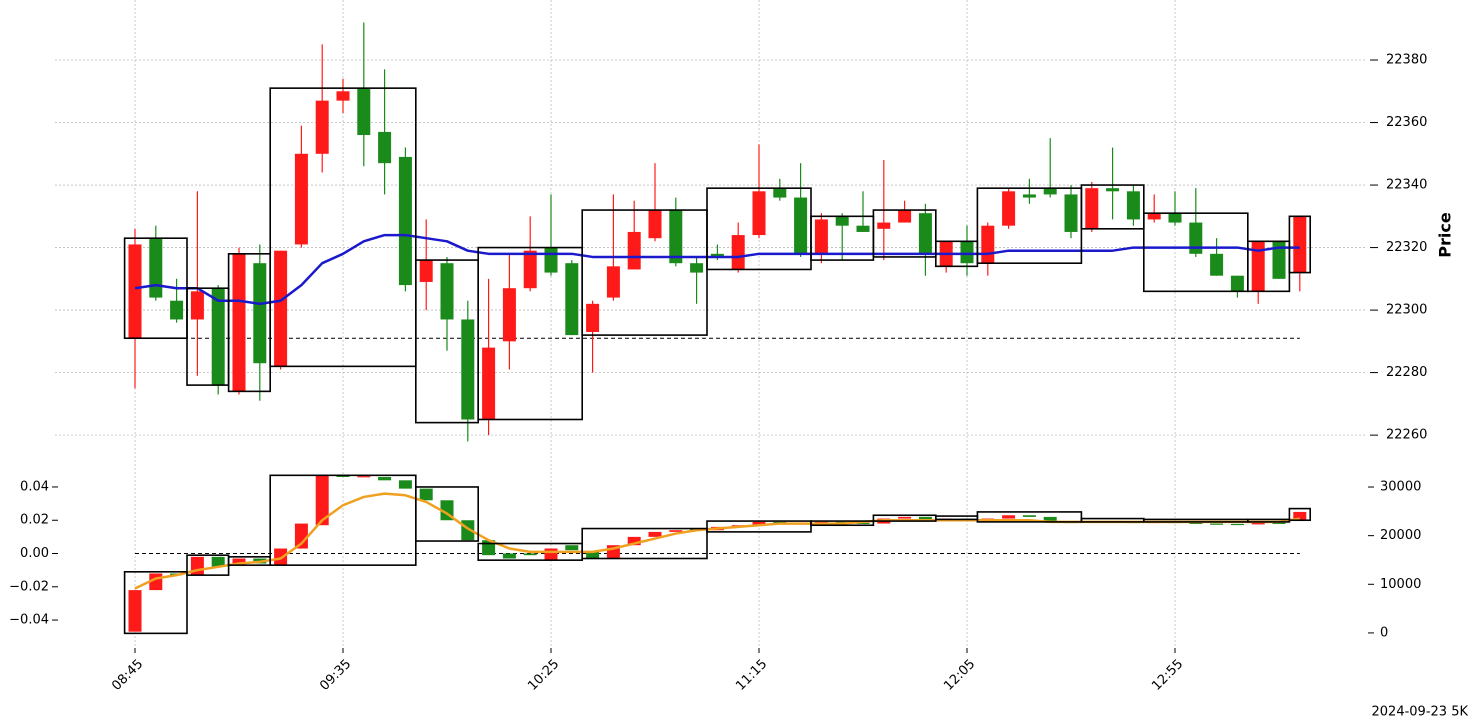 This screenshot has height=721, width=1472. What do you see at coordinates (127, 675) in the screenshot?
I see `x-tick-label: 08:45` at bounding box center [127, 675].